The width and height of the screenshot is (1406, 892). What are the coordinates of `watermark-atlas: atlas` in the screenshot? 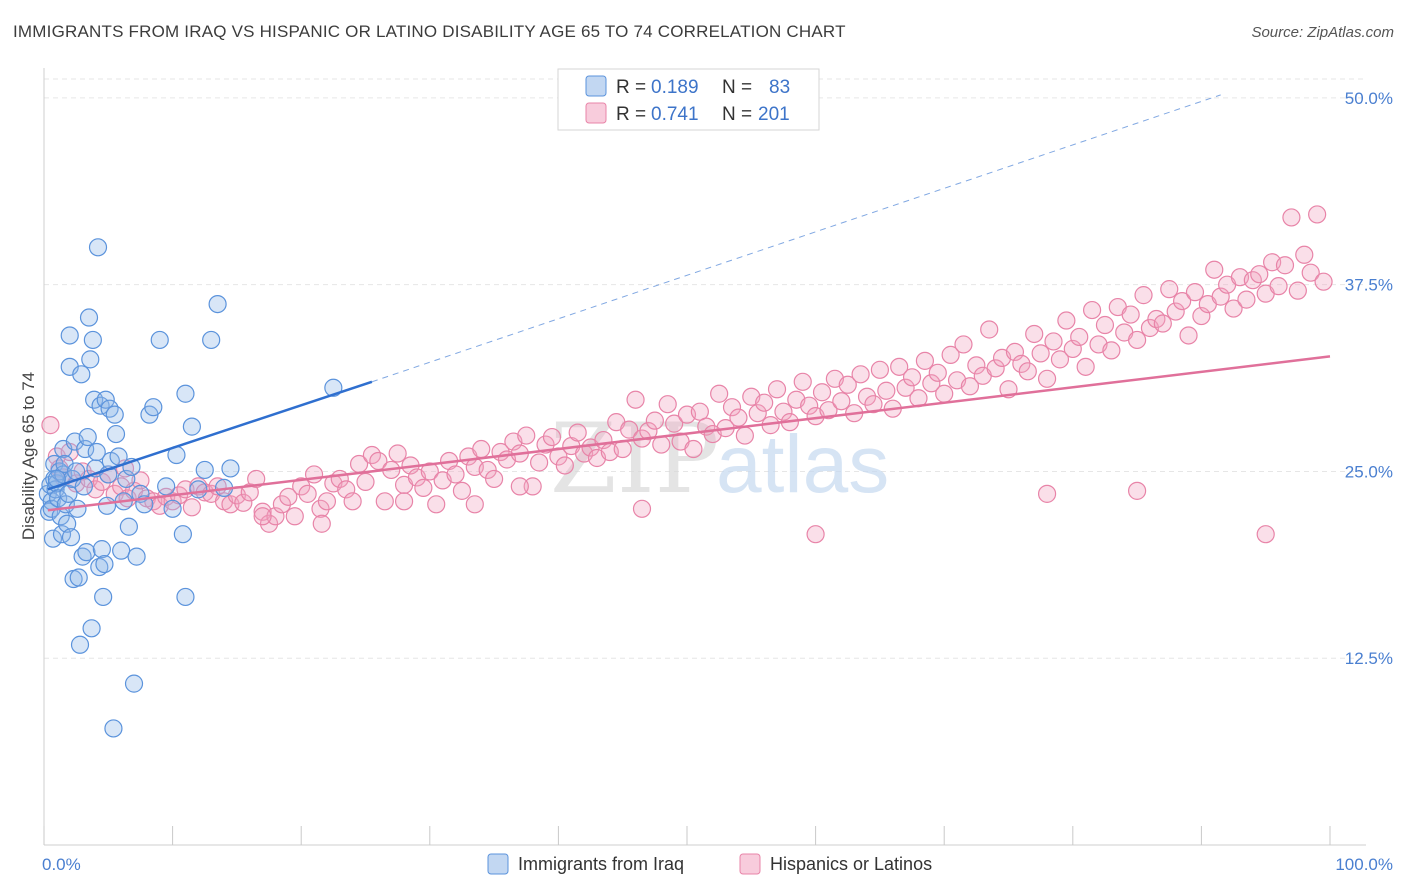 It's located at (802, 464).